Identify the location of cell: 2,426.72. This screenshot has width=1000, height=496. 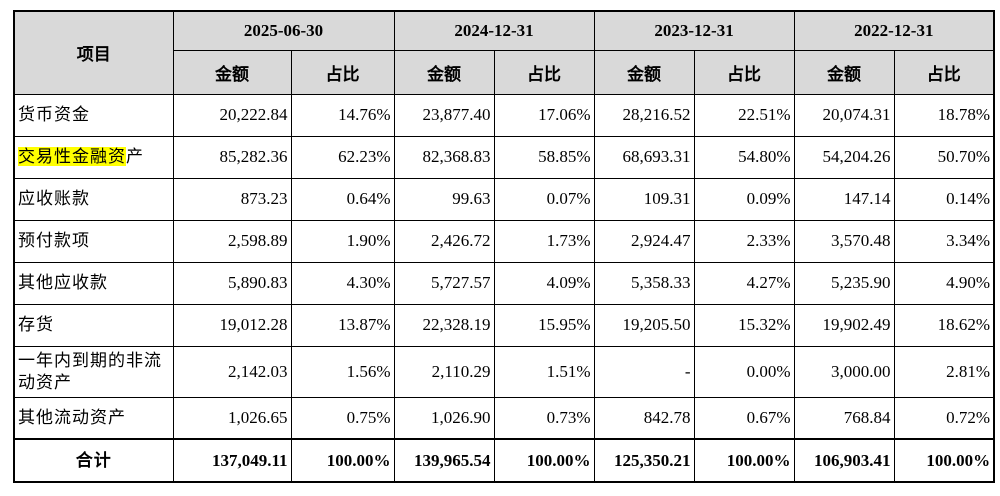
(444, 241).